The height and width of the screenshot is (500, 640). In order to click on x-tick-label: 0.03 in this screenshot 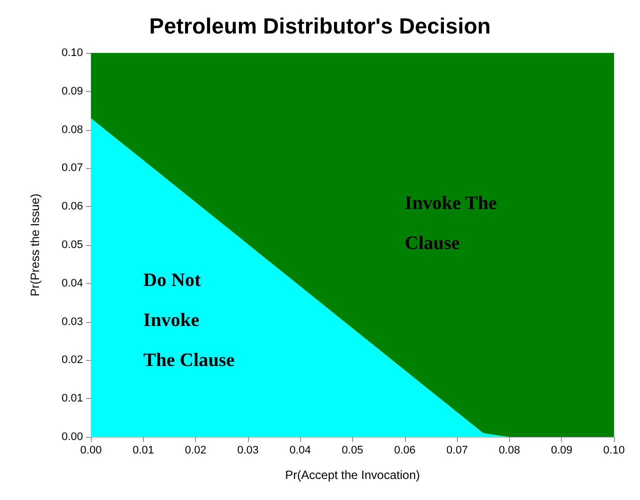, I will do `click(248, 450)`.